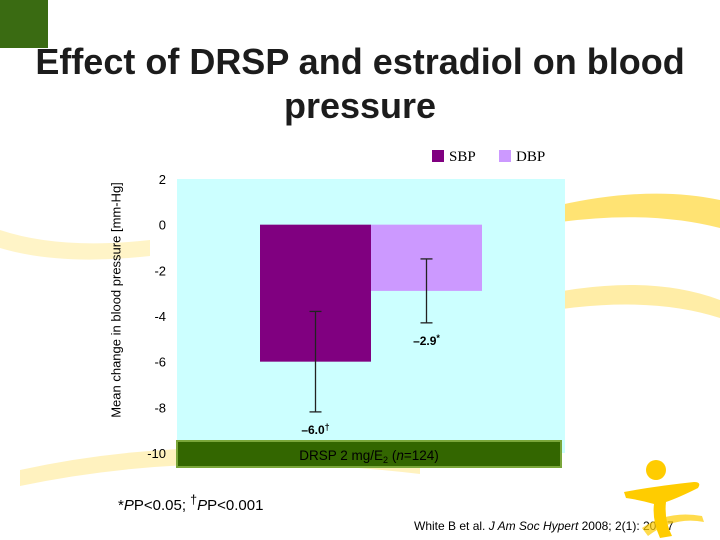  I want to click on y-tick-label: 2, so click(162, 179).